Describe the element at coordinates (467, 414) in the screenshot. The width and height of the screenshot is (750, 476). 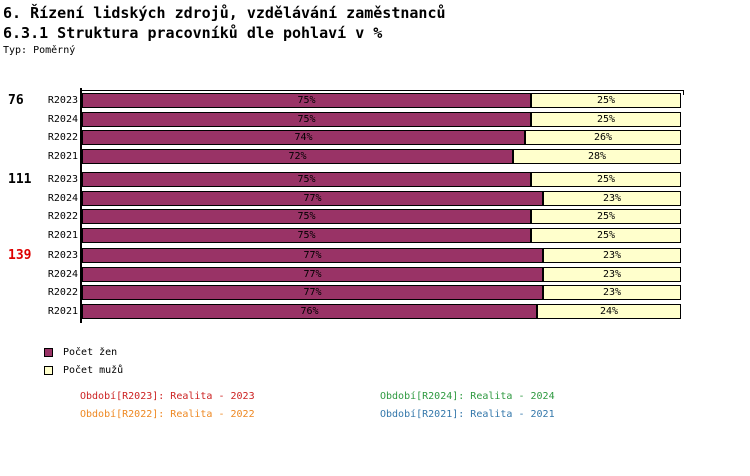
I see `period-definition: Období[R2021]: Realita - 2021` at that location.